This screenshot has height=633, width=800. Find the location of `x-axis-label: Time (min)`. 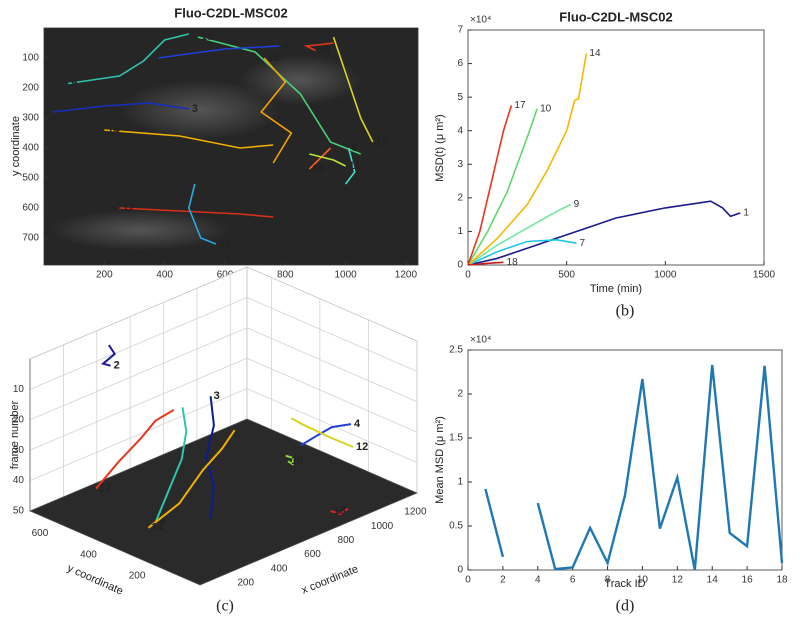

x-axis-label: Time (min) is located at coordinates (616, 289).